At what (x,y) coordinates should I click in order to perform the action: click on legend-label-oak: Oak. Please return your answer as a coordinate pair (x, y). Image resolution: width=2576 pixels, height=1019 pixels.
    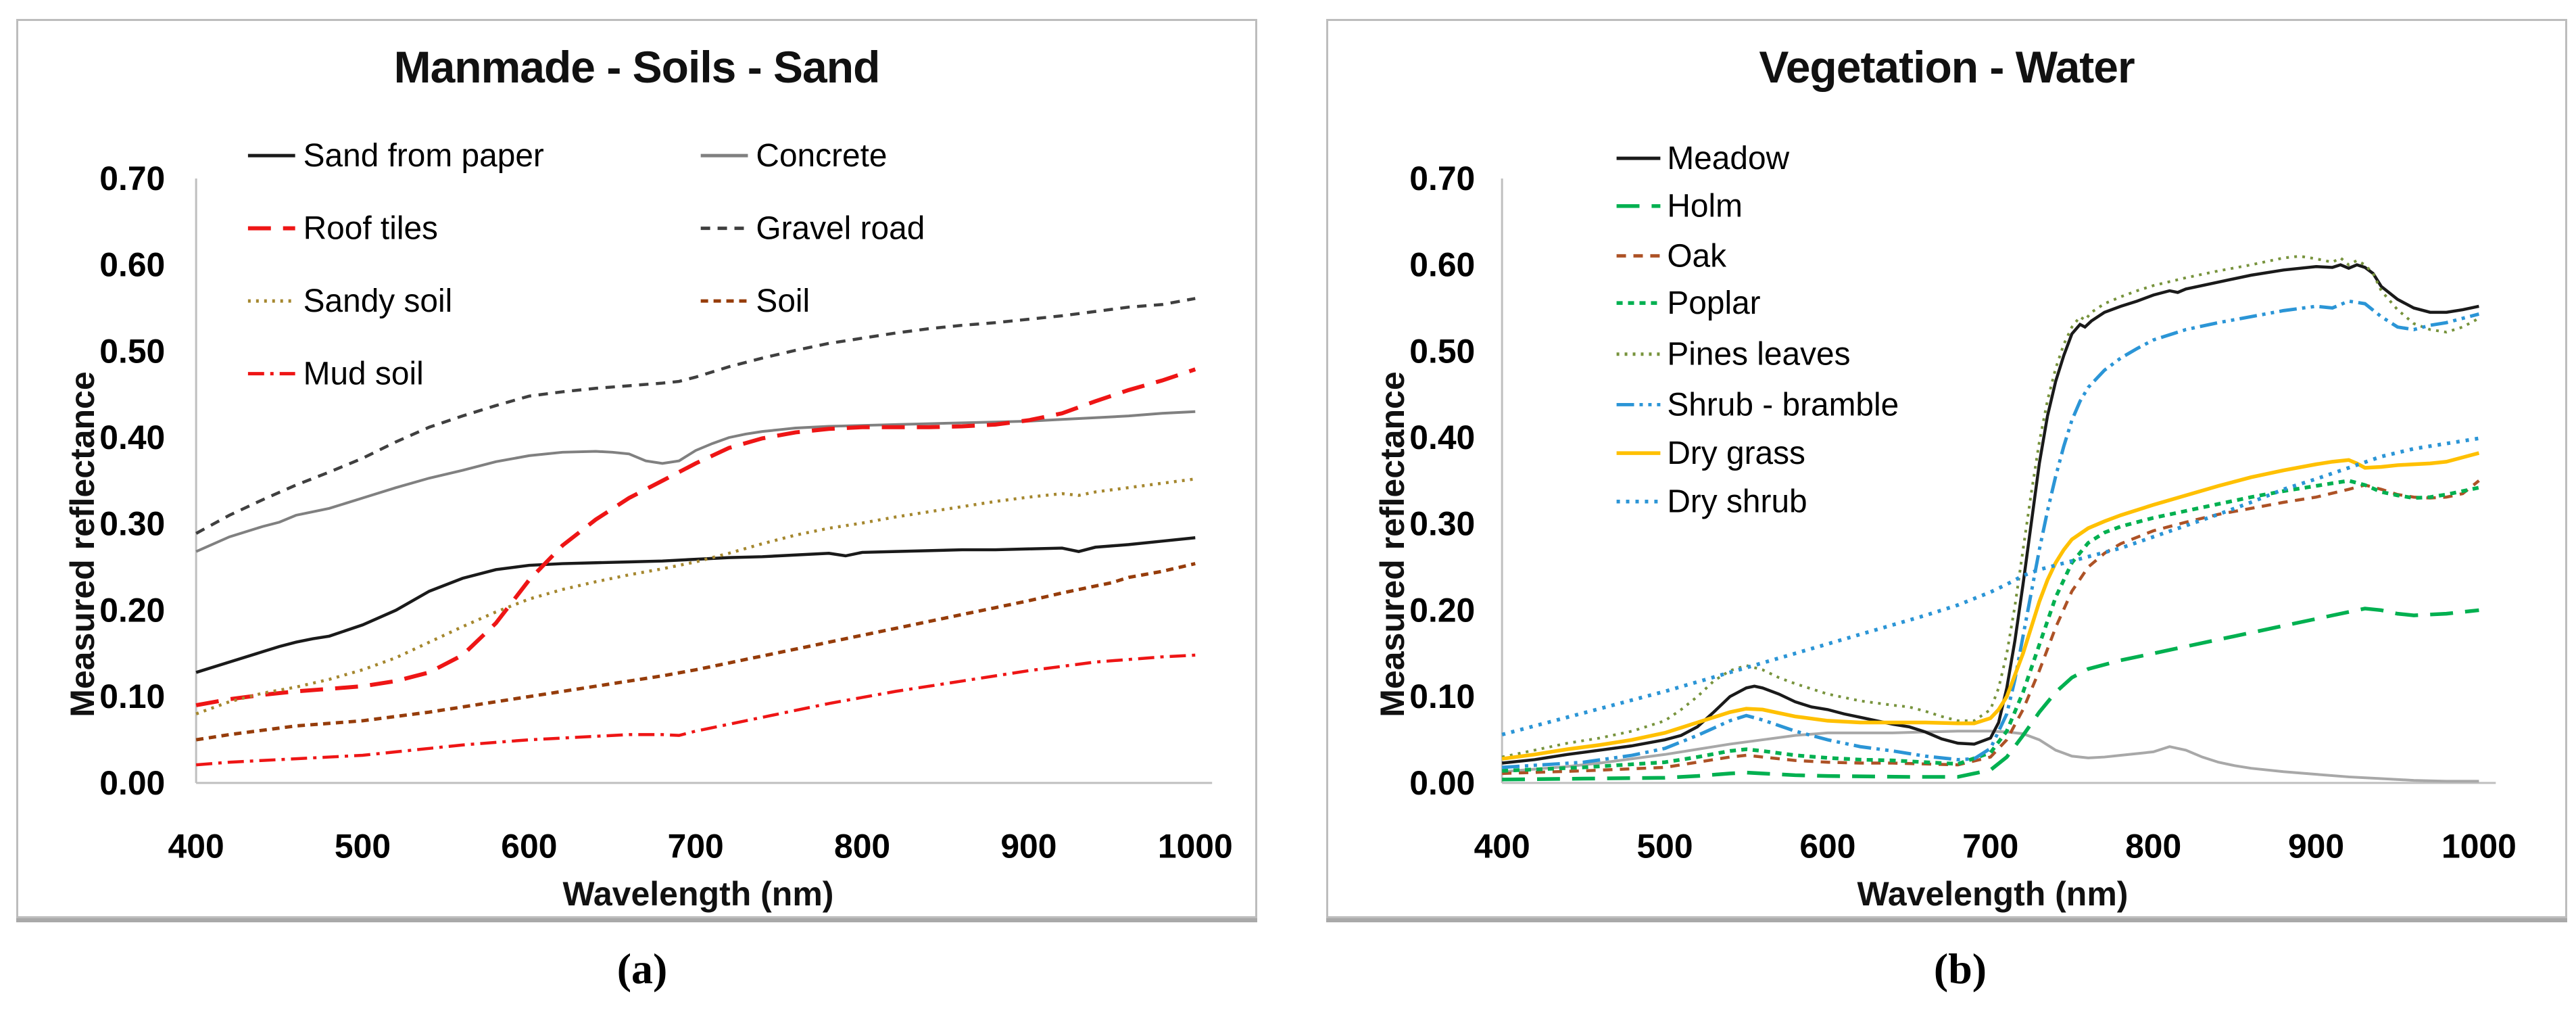
    Looking at the image, I should click on (1696, 256).